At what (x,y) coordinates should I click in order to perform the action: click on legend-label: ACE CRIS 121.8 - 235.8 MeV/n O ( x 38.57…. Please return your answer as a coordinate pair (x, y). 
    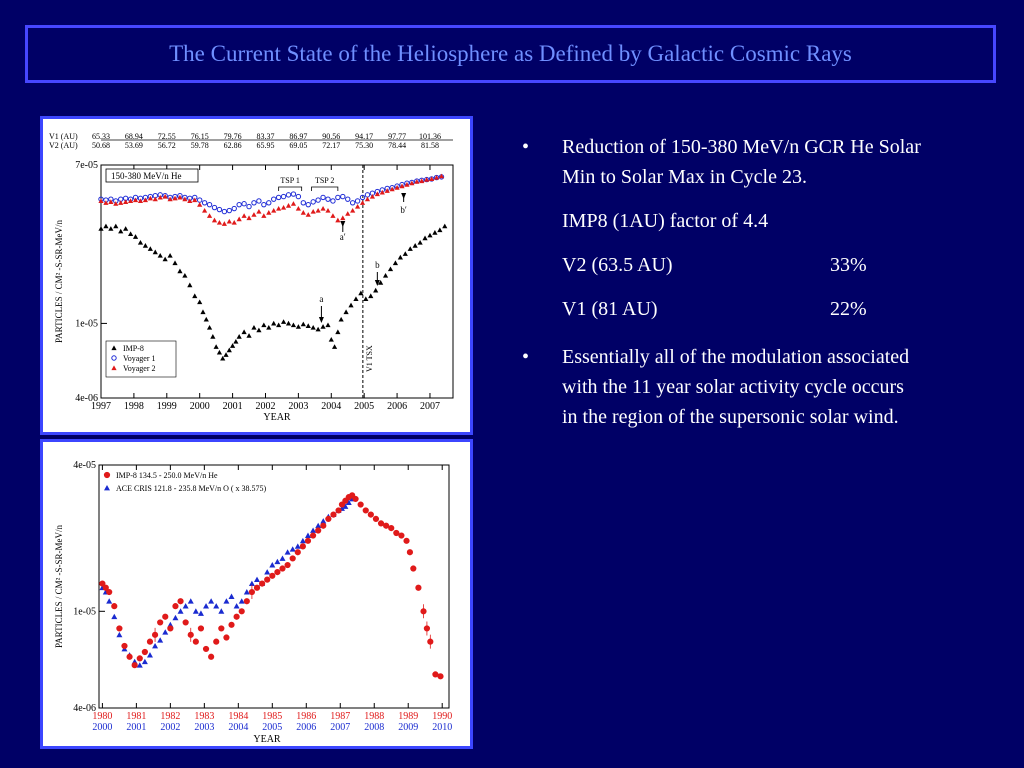
    Looking at the image, I should click on (191, 488).